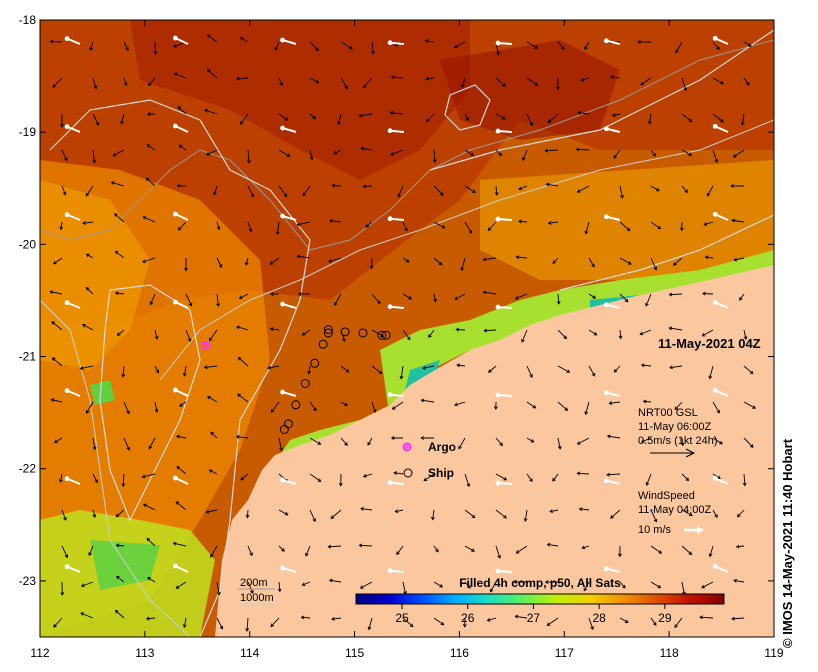 Image resolution: width=818 pixels, height=672 pixels. What do you see at coordinates (206, 345) in the screenshot?
I see `argo-marker` at bounding box center [206, 345].